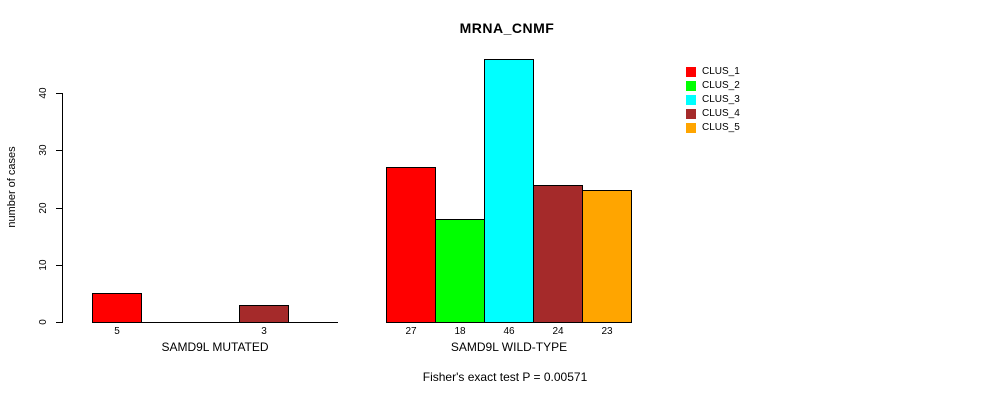 Image resolution: width=990 pixels, height=400 pixels. What do you see at coordinates (460, 271) in the screenshot?
I see `bar-clus-2-samd9l-wild-type` at bounding box center [460, 271].